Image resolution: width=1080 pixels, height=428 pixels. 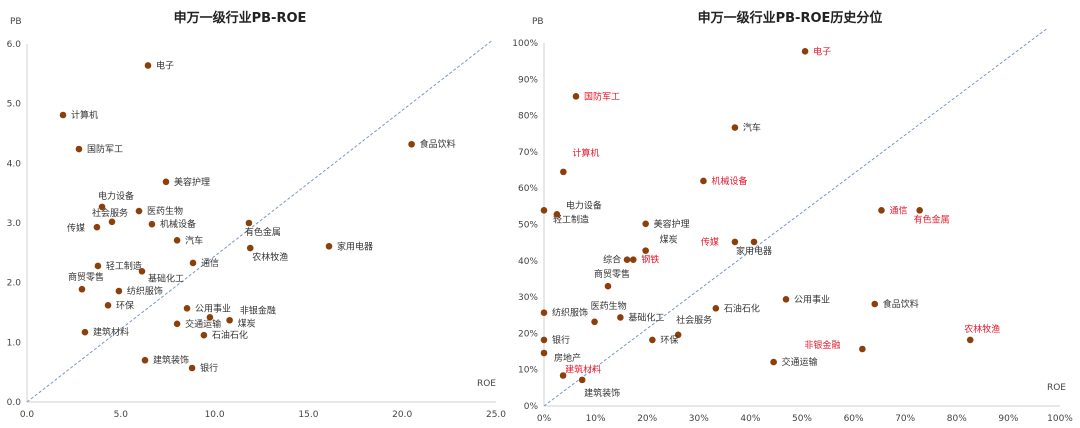 What do you see at coordinates (602, 393) in the screenshot?
I see `data-label: 建筑装饰` at bounding box center [602, 393].